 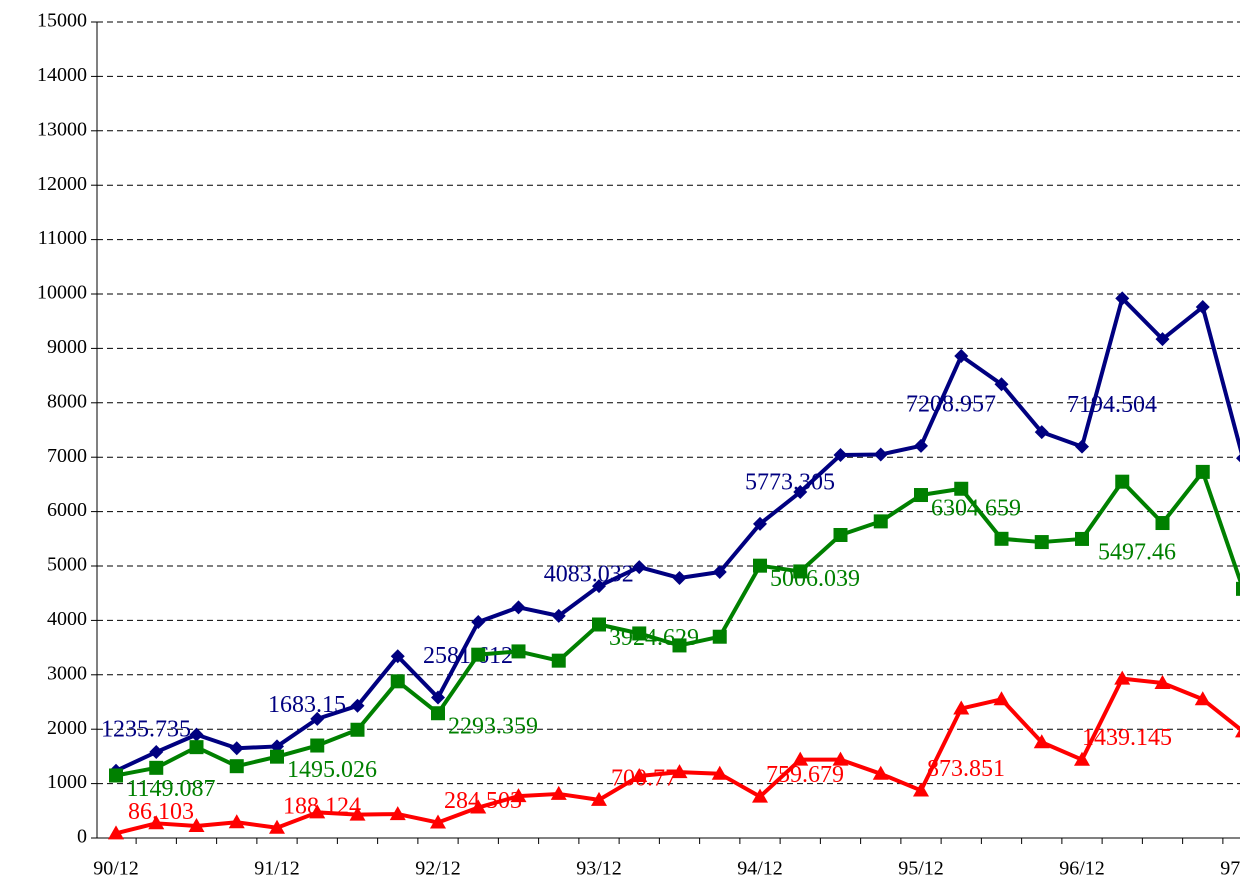 What do you see at coordinates (493, 727) in the screenshot?
I see `data-label: 2293.359` at bounding box center [493, 727].